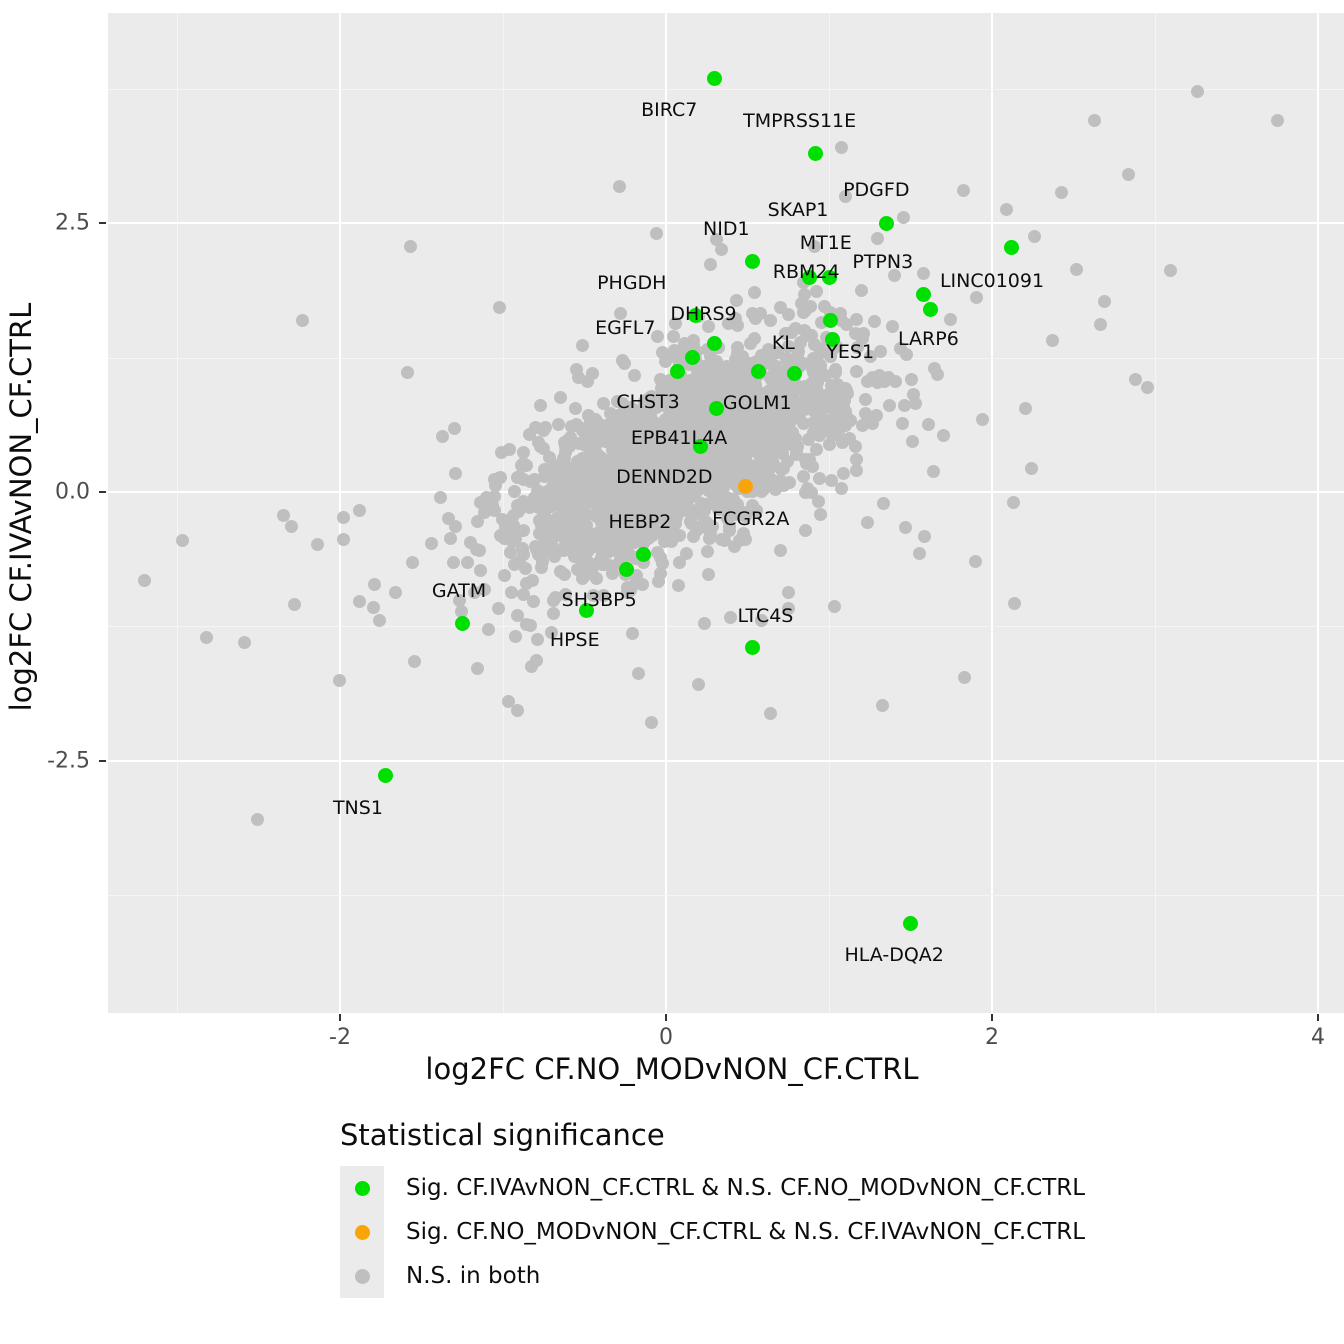  Describe the element at coordinates (886, 223) in the screenshot. I see `data-point-pdgfd` at that location.